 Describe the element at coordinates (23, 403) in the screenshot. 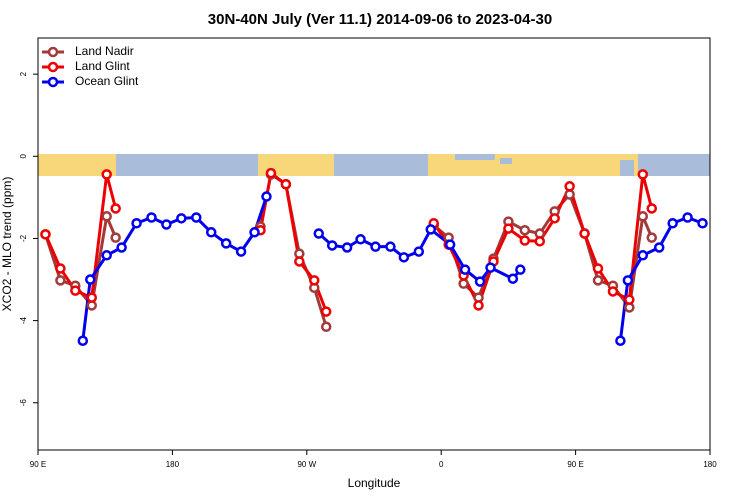

I see `y-tick-label: -6` at that location.